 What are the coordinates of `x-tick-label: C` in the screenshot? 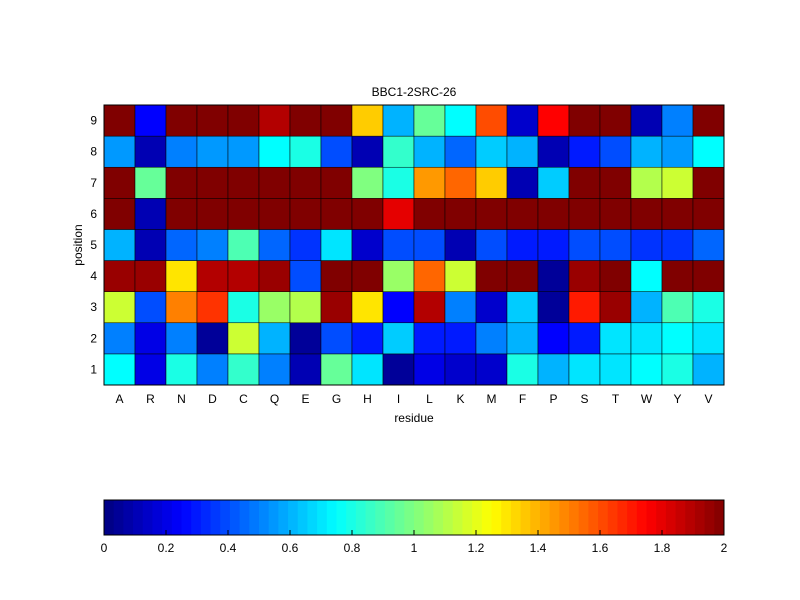 It's located at (243, 399).